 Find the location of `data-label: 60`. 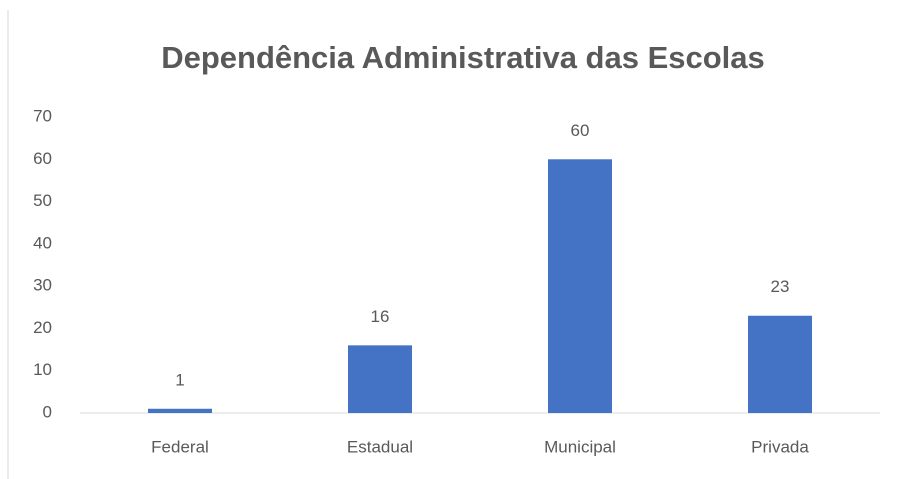

data-label: 60 is located at coordinates (580, 130).